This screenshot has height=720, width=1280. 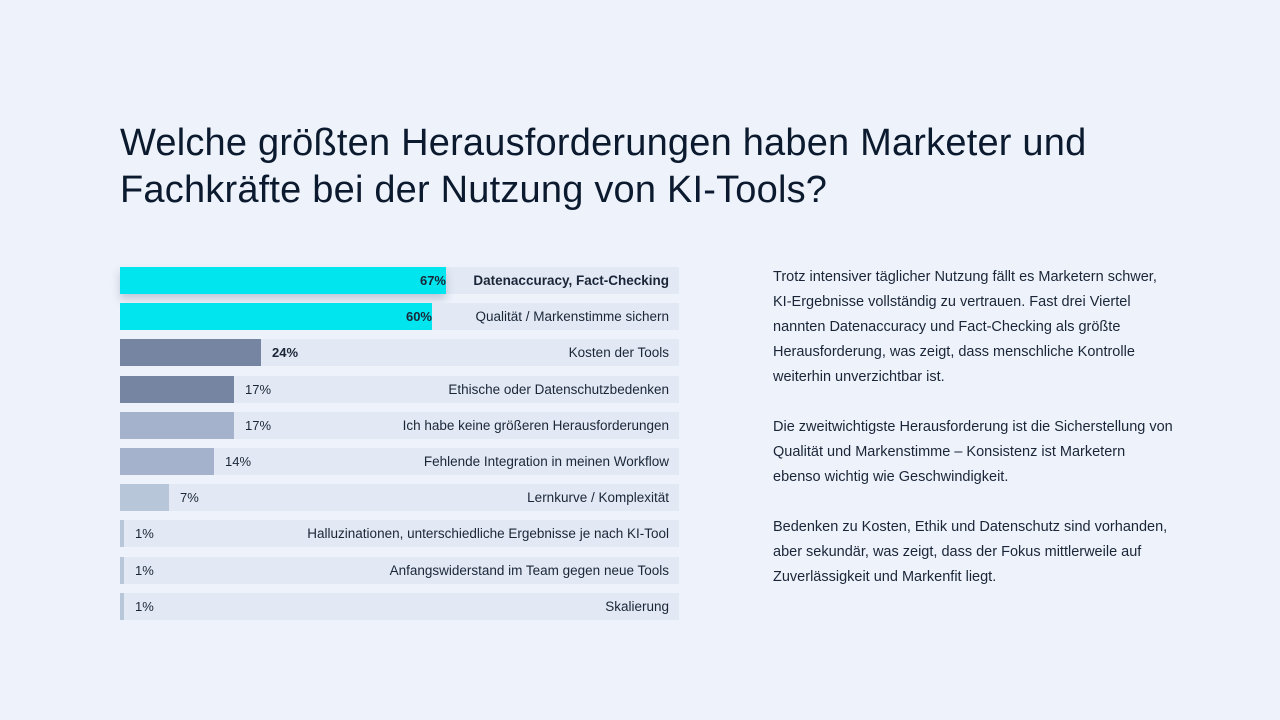 I want to click on bar-row: 60% Qualität / Markenstimme sichern, so click(x=399, y=317).